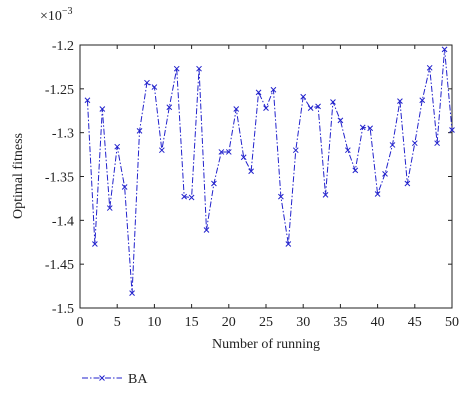 This screenshot has height=407, width=474. I want to click on y-tick-label: -1.35, so click(59, 178).